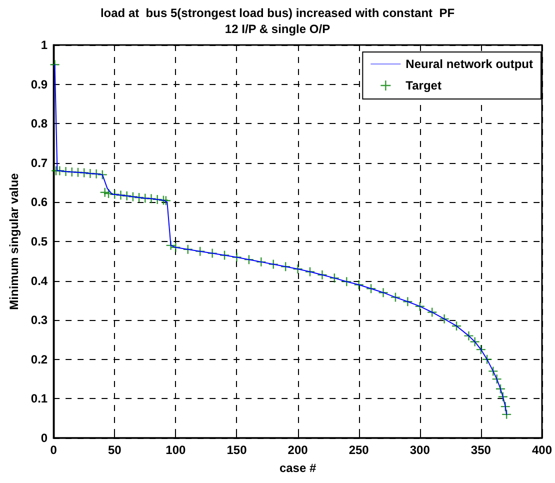 This screenshot has height=483, width=555. Describe the element at coordinates (39, 84) in the screenshot. I see `y-tick-label: 0.9` at that location.